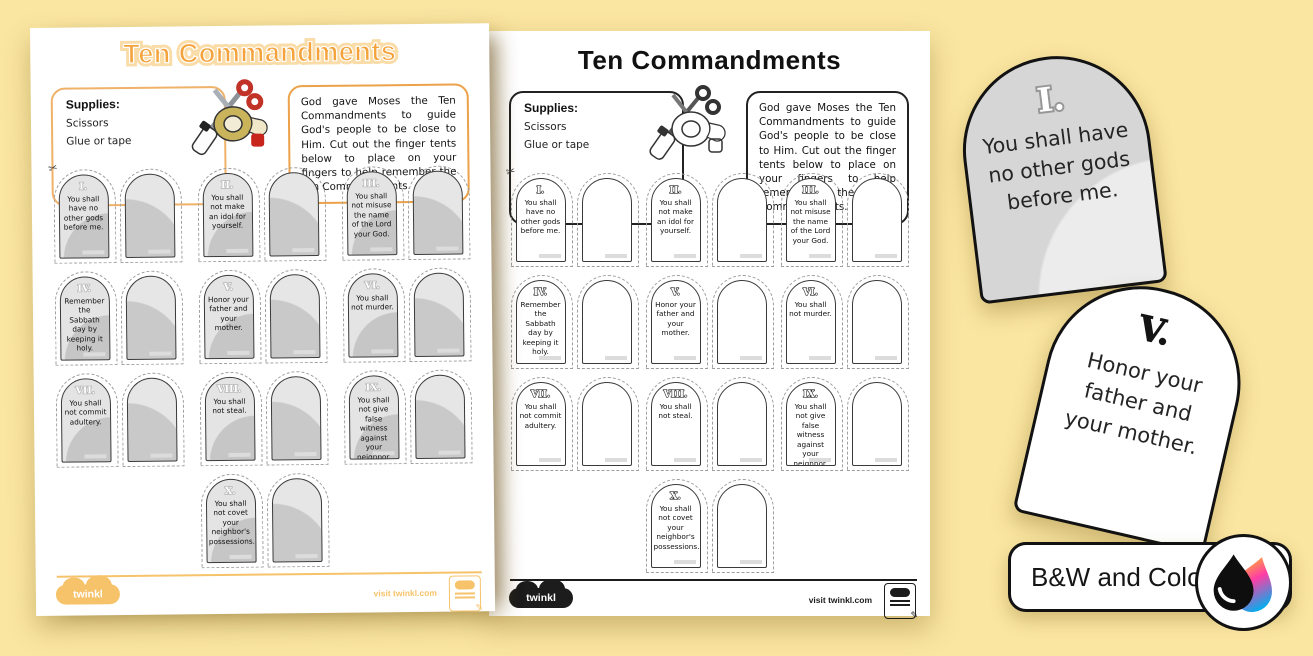 Image resolution: width=1313 pixels, height=656 pixels. I want to click on tent-half-left: V. Honor your father and your mother., so click(230, 317).